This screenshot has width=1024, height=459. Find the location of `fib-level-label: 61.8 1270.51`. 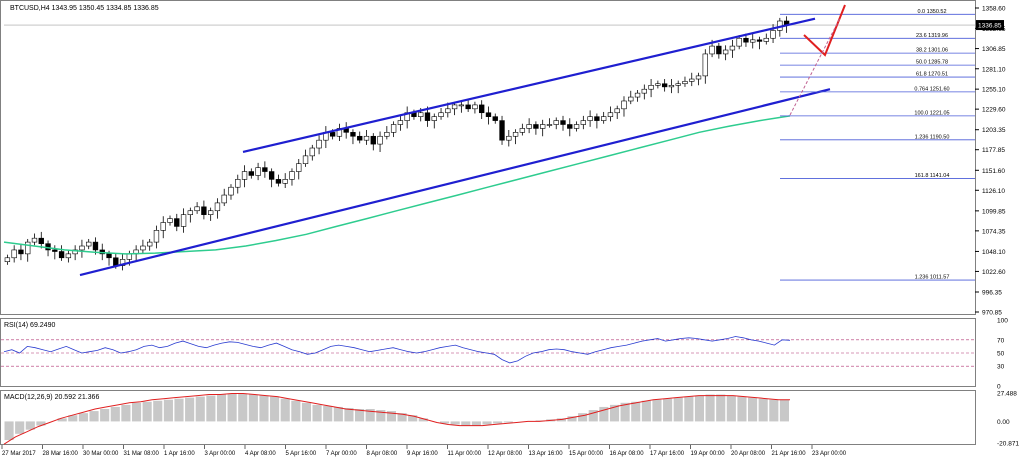

fib-level-label: 61.8 1270.51 is located at coordinates (932, 75).